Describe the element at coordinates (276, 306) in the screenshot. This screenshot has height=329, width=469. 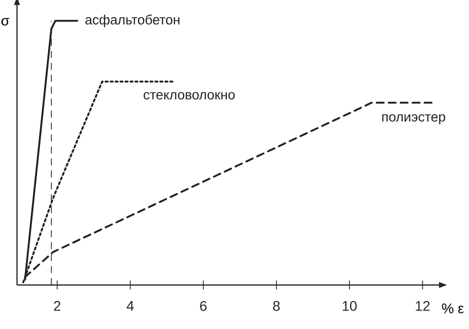
I see `x-tick-label: 8` at that location.